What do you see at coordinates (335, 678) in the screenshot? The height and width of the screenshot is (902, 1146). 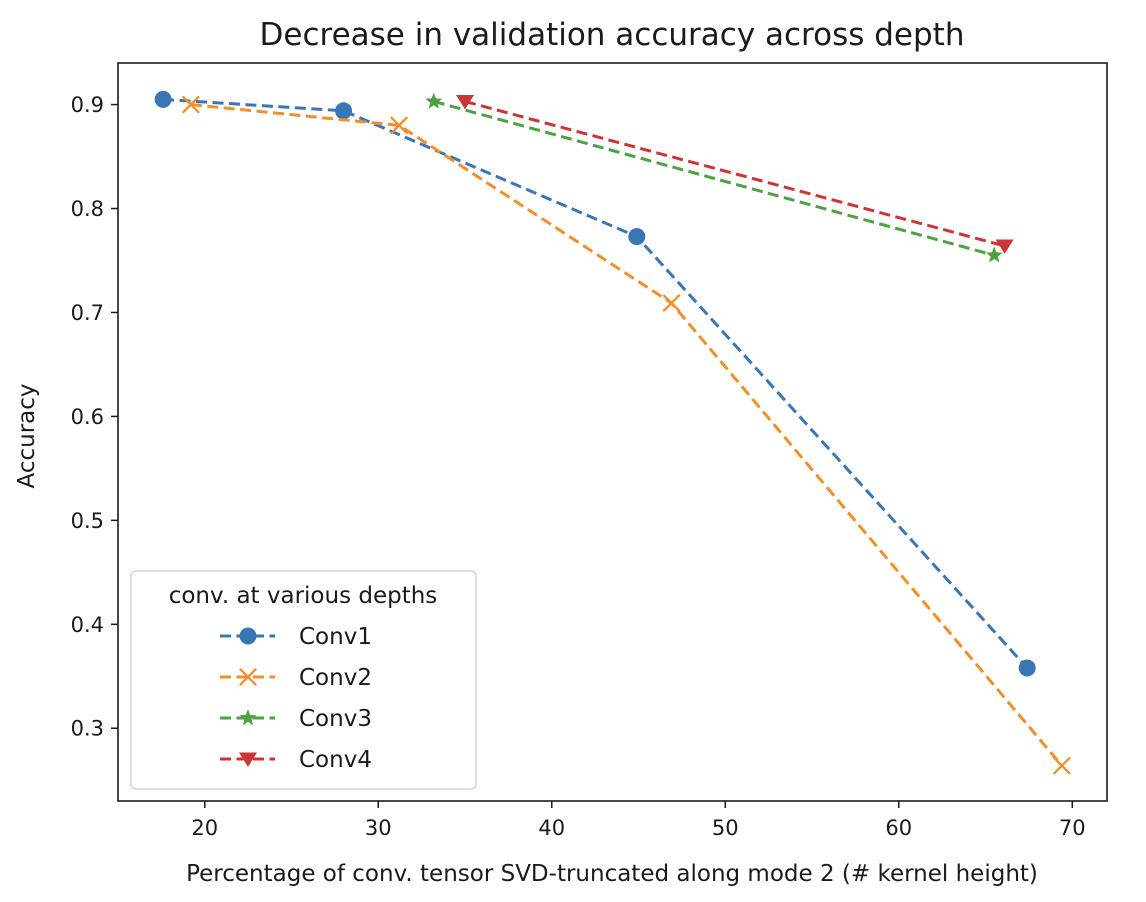 I see `legend-label-conv2: Conv2` at bounding box center [335, 678].